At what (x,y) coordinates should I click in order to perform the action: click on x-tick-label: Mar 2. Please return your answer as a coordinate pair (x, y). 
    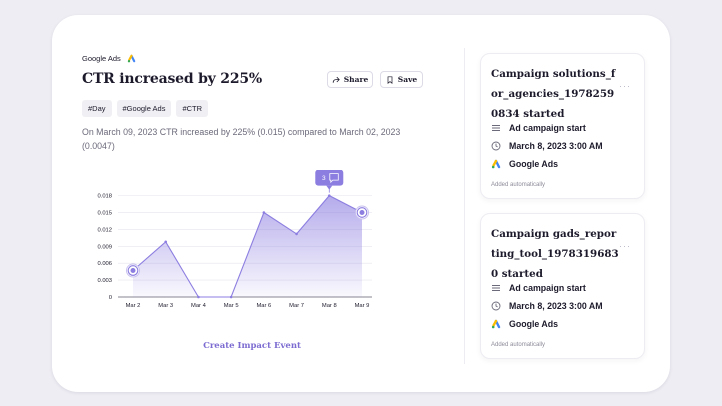
    Looking at the image, I should click on (133, 306).